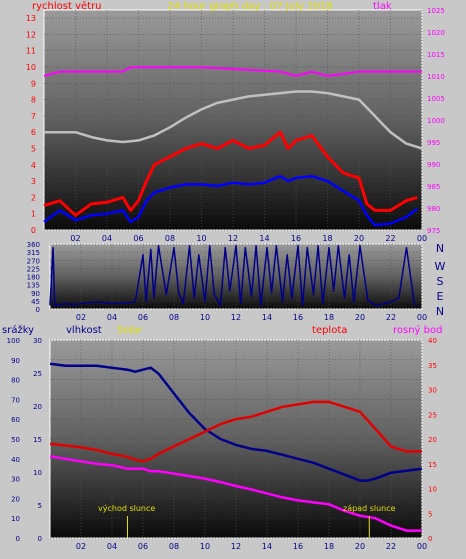 Image resolution: width=466 pixels, height=559 pixels. Describe the element at coordinates (15, 381) in the screenshot. I see `humidity-tick-label: 80` at that location.